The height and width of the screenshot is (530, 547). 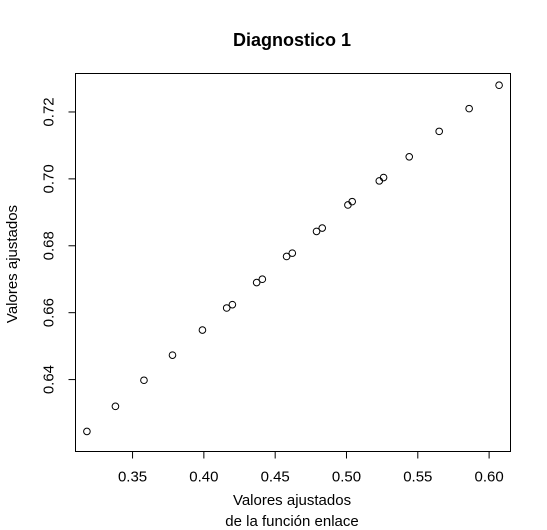 What do you see at coordinates (49, 245) in the screenshot?
I see `y-tick-label: 0.68` at bounding box center [49, 245].